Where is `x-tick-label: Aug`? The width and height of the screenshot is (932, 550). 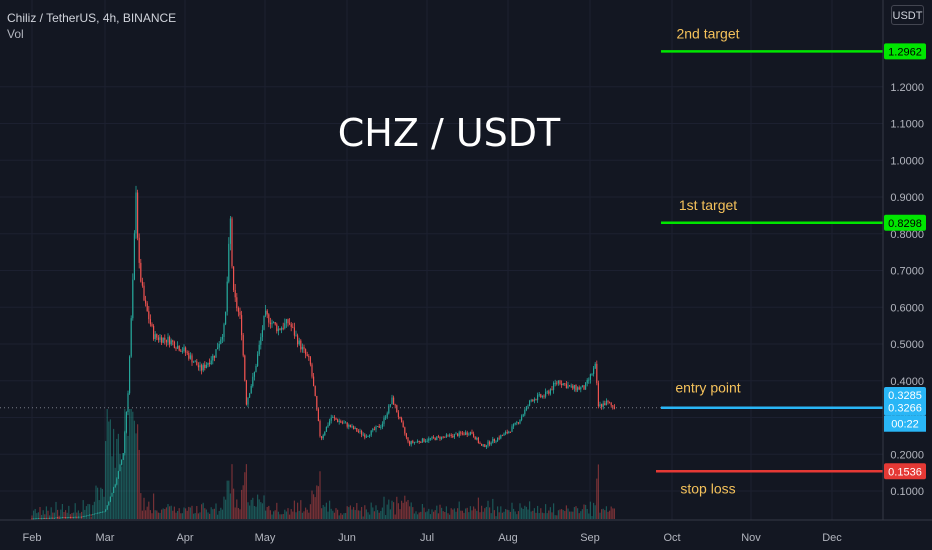 x-tick-label: Aug is located at coordinates (508, 538).